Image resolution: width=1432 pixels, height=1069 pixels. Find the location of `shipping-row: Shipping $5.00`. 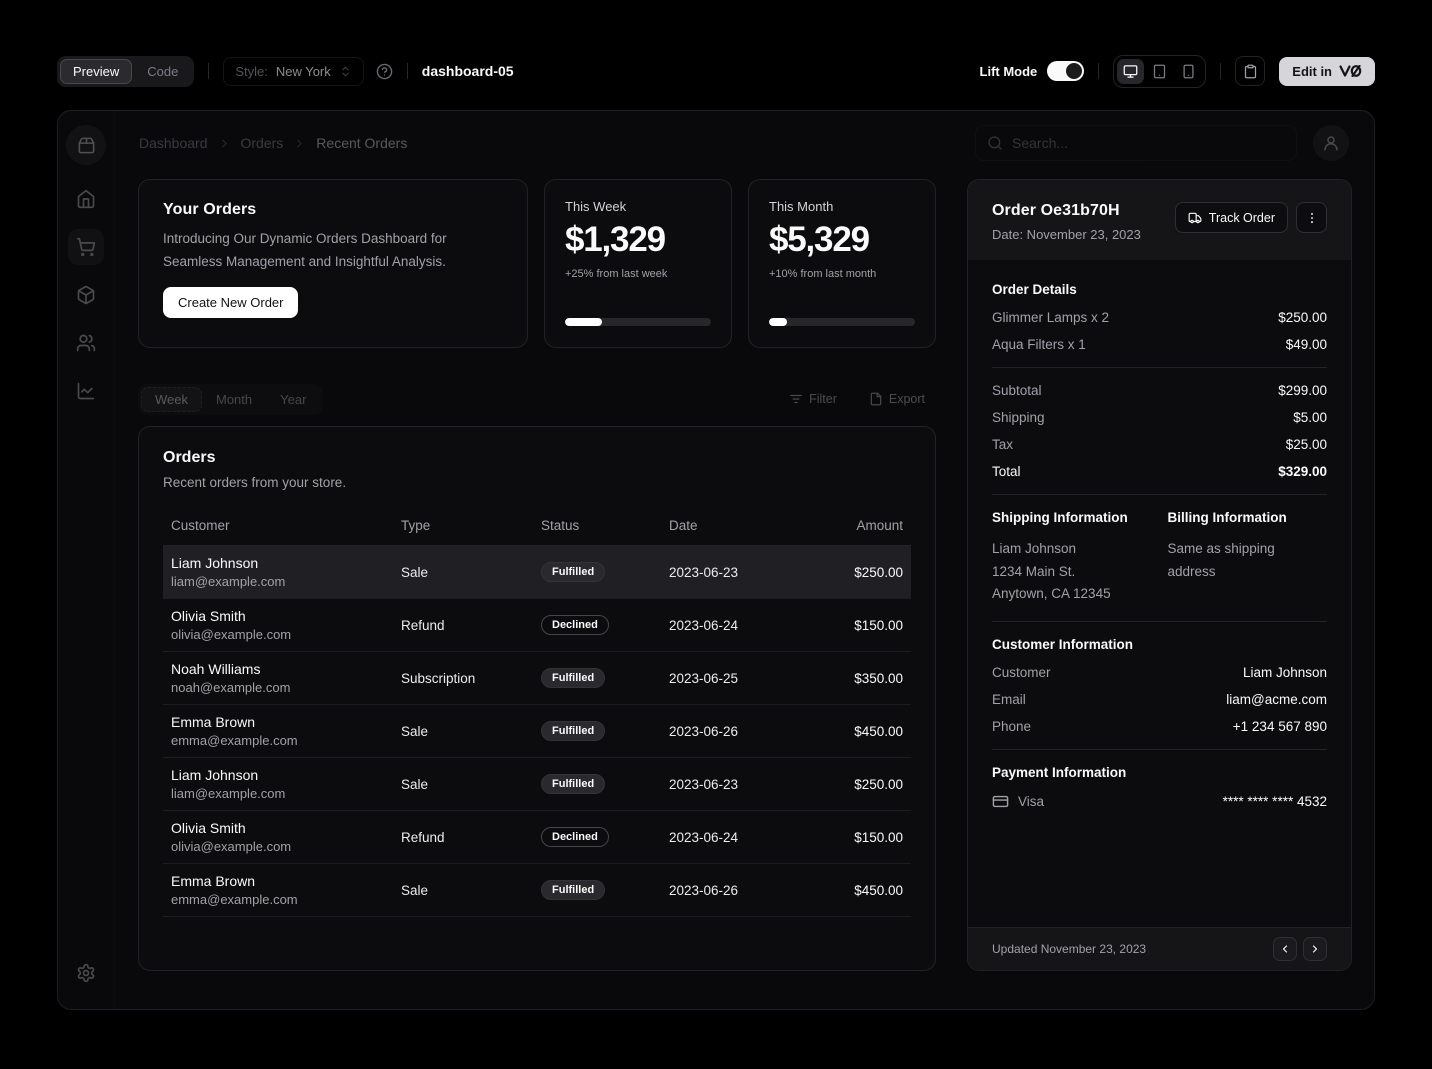

shipping-row: Shipping $5.00 is located at coordinates (1159, 417).